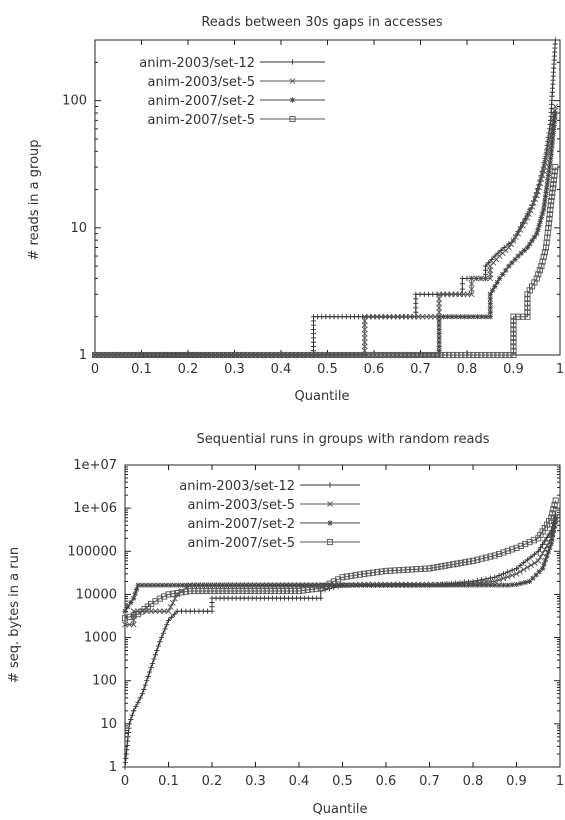 The width and height of the screenshot is (565, 820). What do you see at coordinates (386, 781) in the screenshot?
I see `x-tick-label: 0.6` at bounding box center [386, 781].